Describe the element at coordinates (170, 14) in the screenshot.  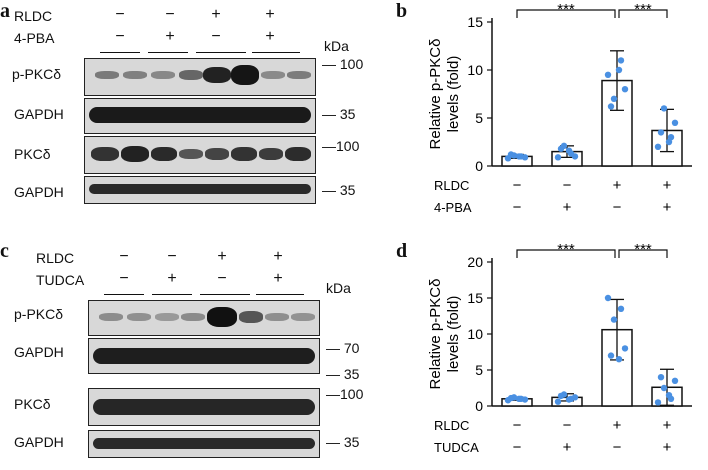
I see `rldc-sign-a-2: −` at that location.